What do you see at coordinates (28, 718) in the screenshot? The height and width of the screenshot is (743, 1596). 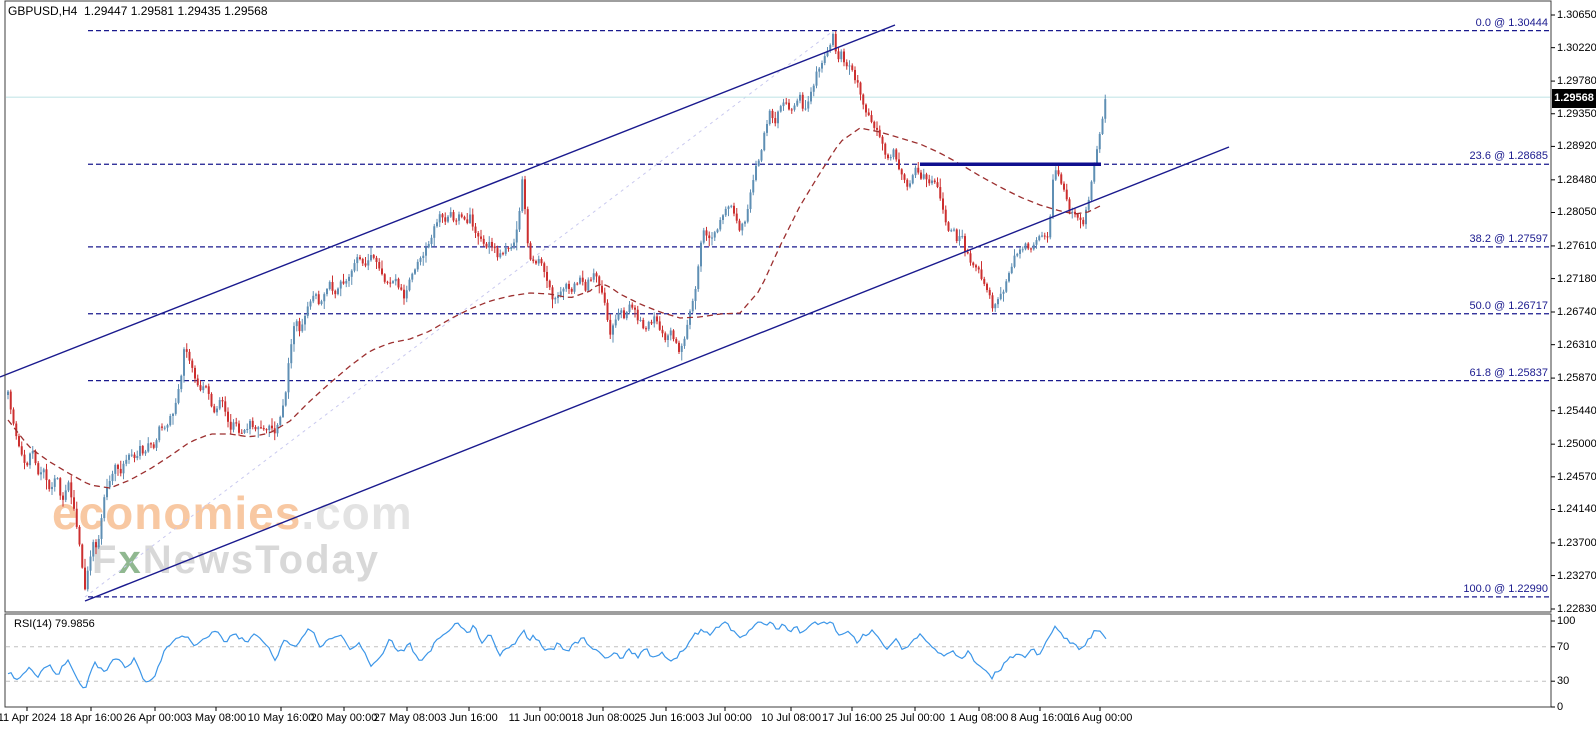 I see `time-axis-label: 11 Apr 2024` at bounding box center [28, 718].